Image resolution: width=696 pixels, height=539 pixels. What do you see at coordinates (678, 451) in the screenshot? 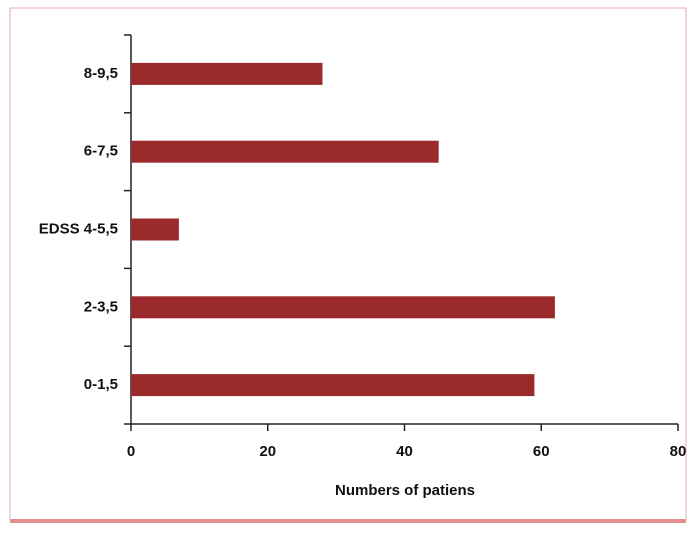
I see `x-tick-label: 80` at bounding box center [678, 451].